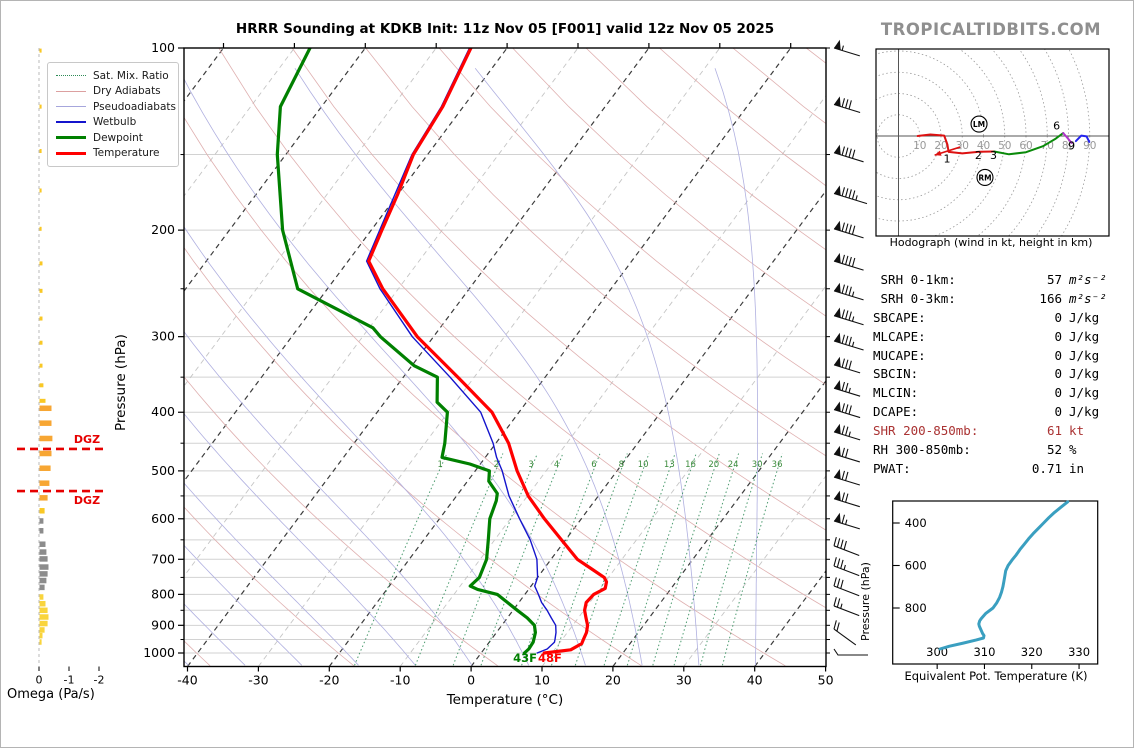 This screenshot has width=1134, height=748. I want to click on hodograph-height-label: 1, so click(946, 159).